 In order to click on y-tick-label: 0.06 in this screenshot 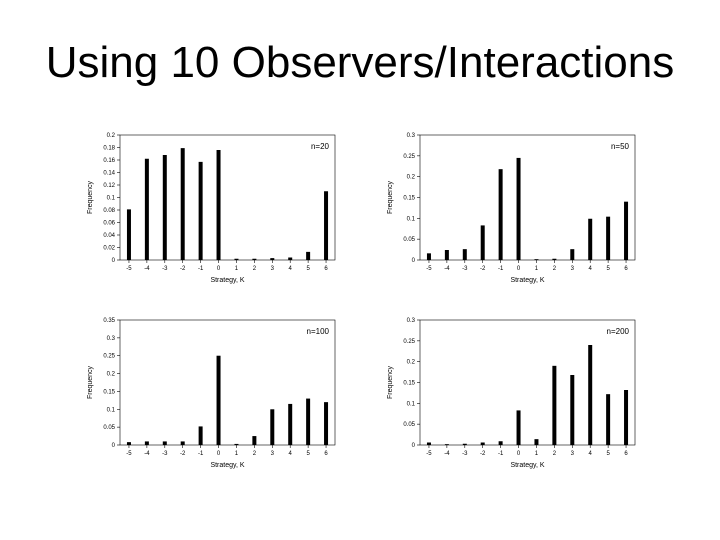, I will do `click(109, 224)`.